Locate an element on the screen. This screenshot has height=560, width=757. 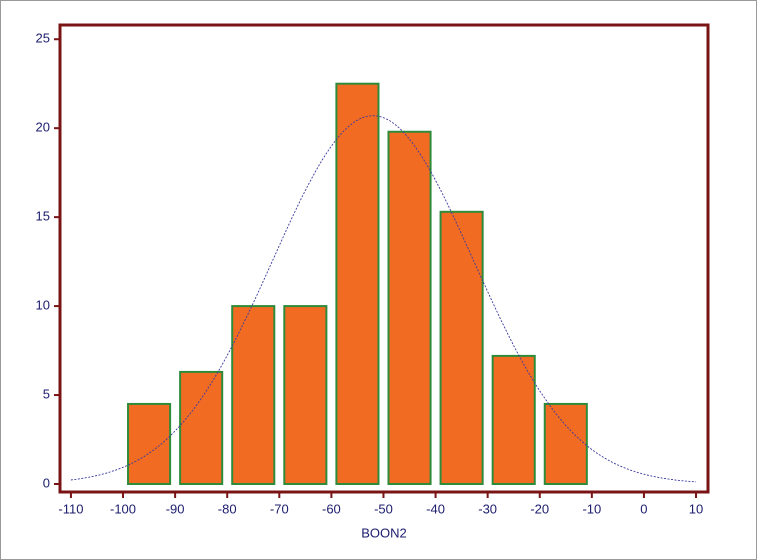
x-tick-label: -70 is located at coordinates (279, 508).